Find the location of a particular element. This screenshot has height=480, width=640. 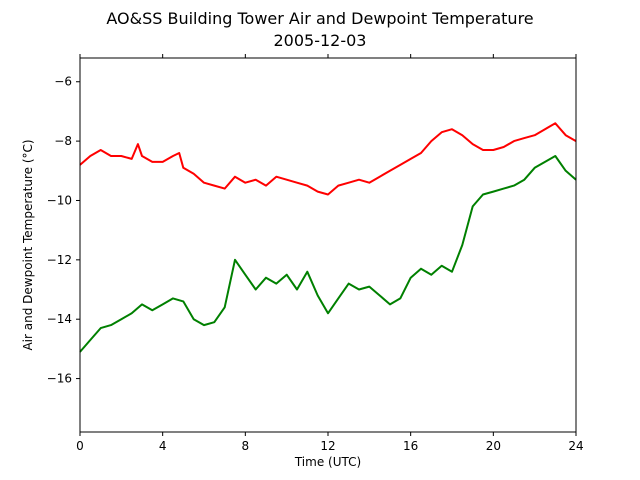

x-tick-label: 24 is located at coordinates (575, 446).